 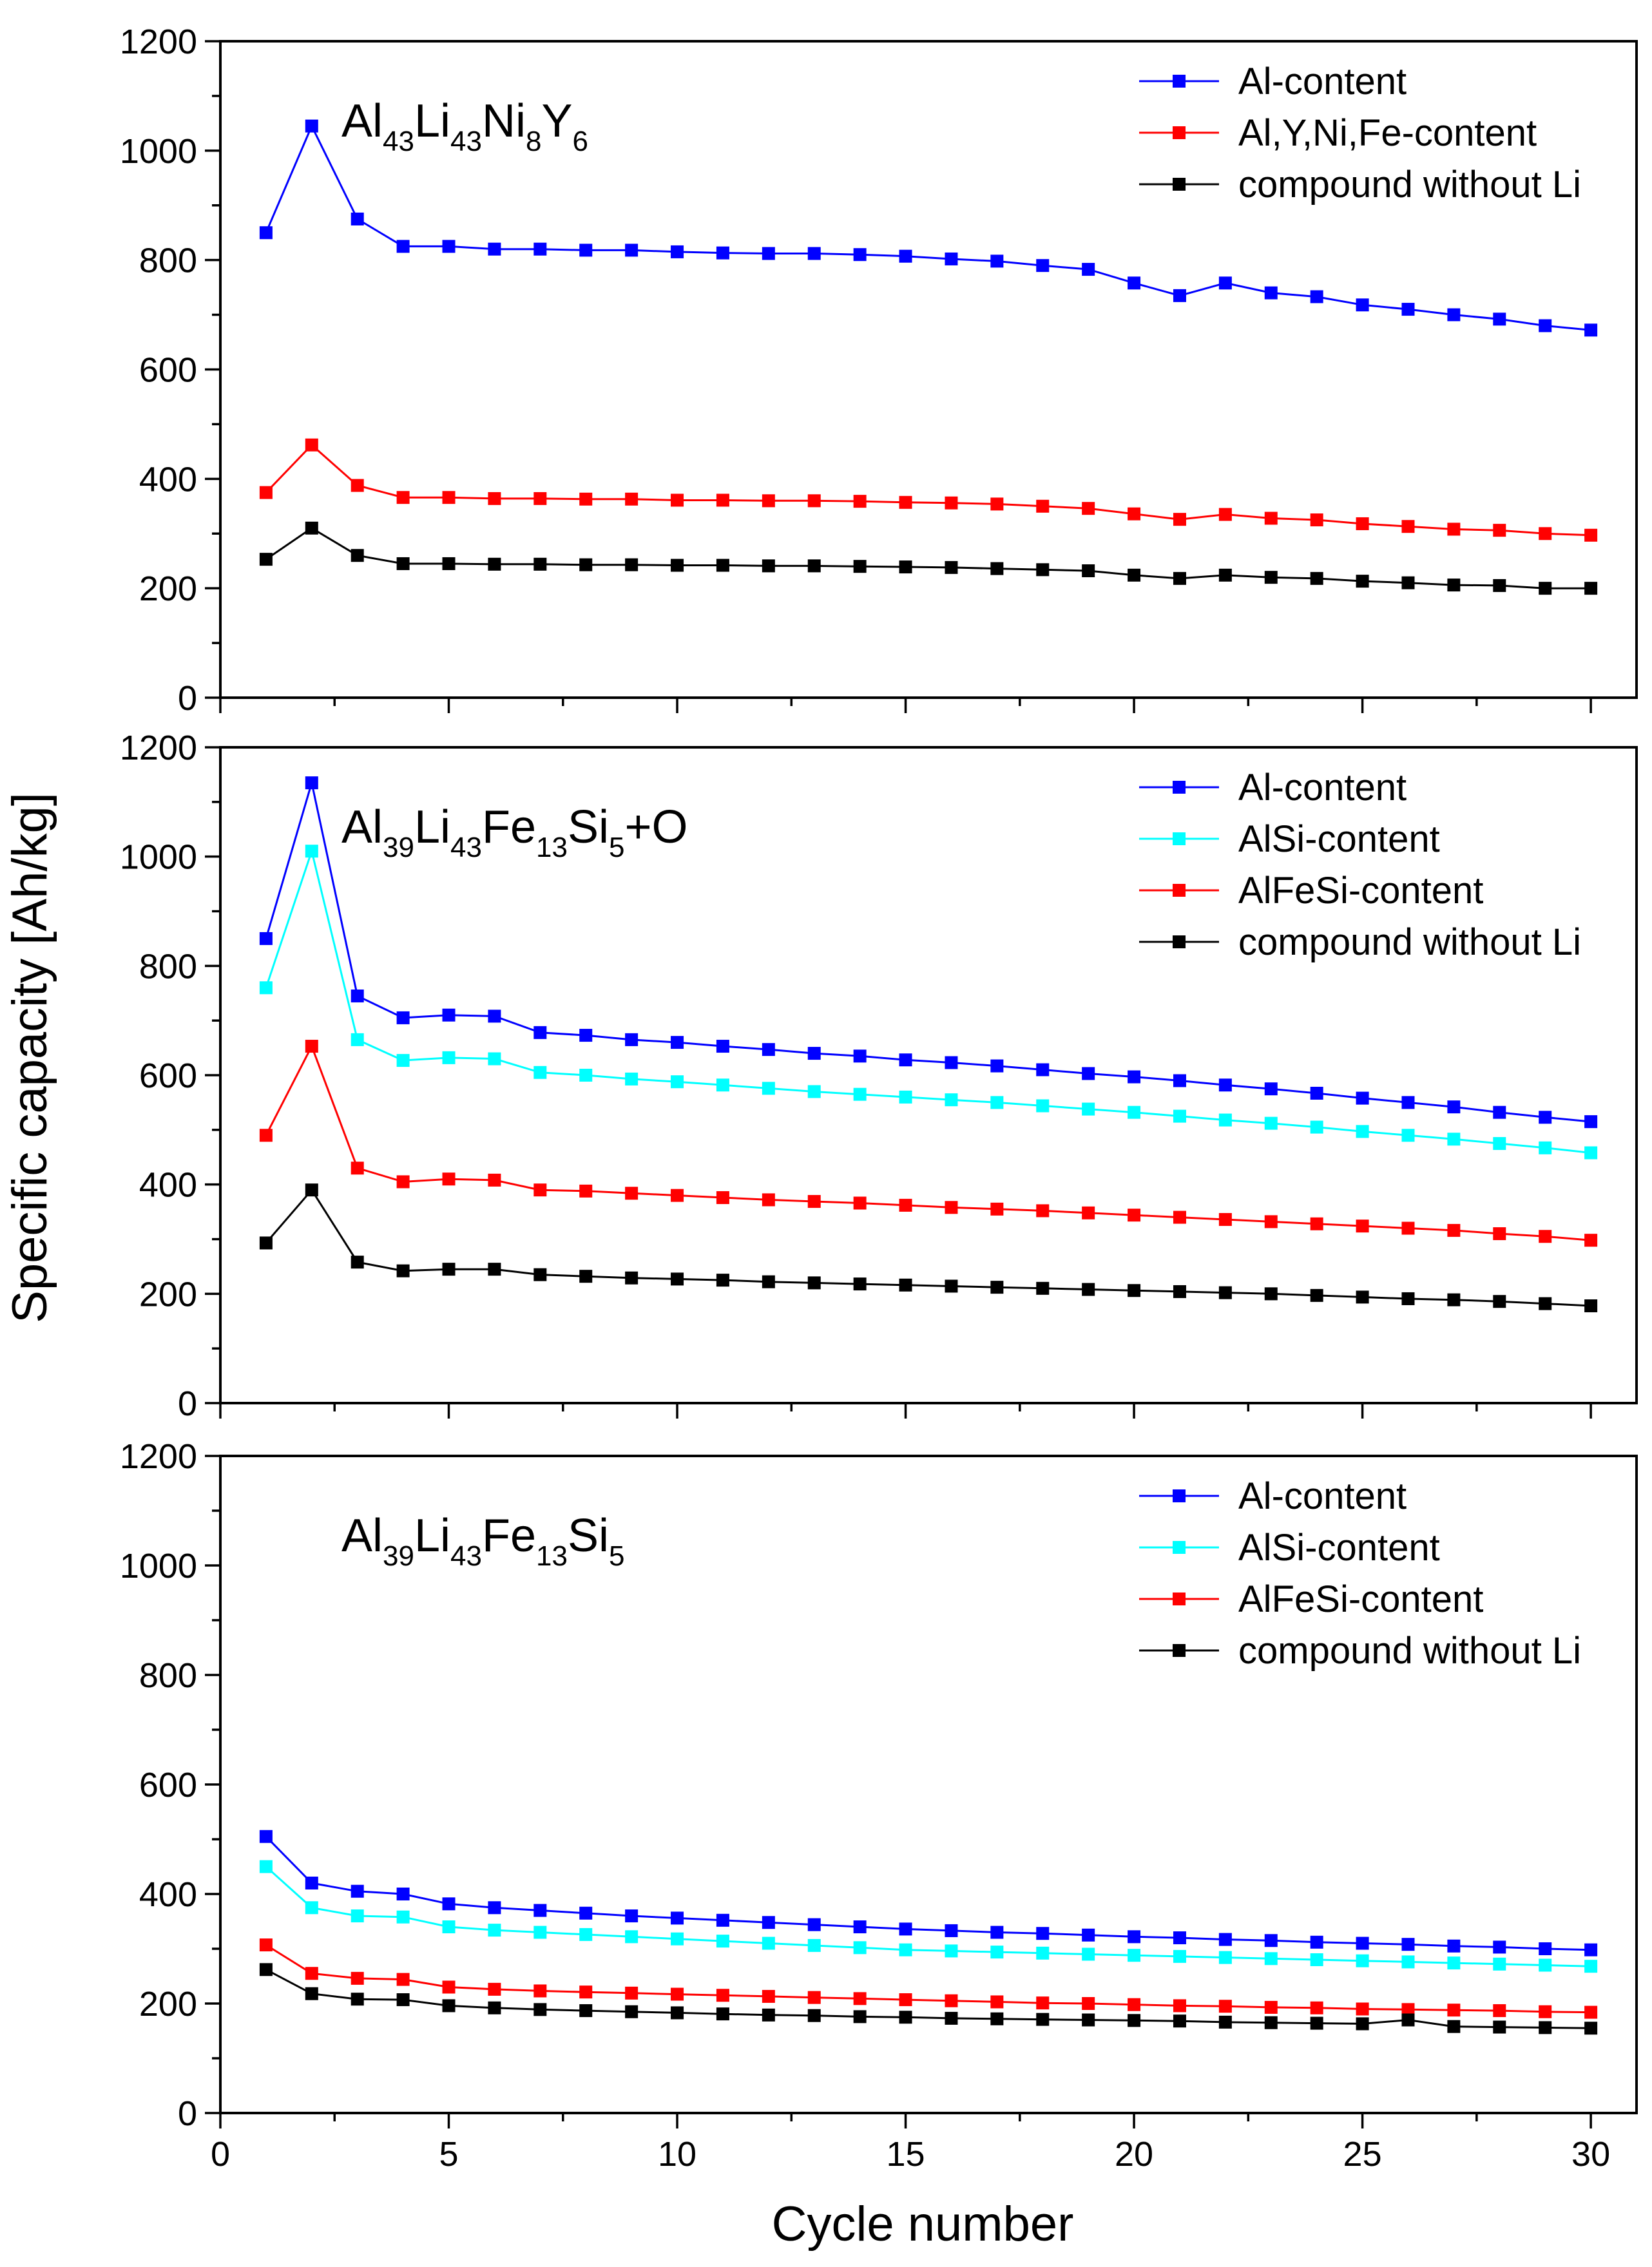 I want to click on legend-item: AlFeSi-content, so click(x=1311, y=891).